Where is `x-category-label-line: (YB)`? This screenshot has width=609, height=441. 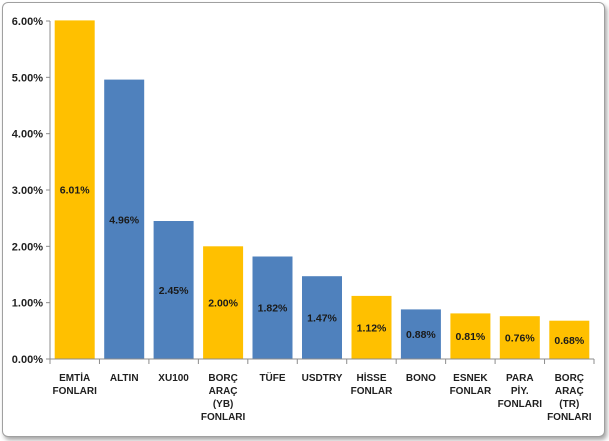 x-category-label-line: (YB) is located at coordinates (223, 404).